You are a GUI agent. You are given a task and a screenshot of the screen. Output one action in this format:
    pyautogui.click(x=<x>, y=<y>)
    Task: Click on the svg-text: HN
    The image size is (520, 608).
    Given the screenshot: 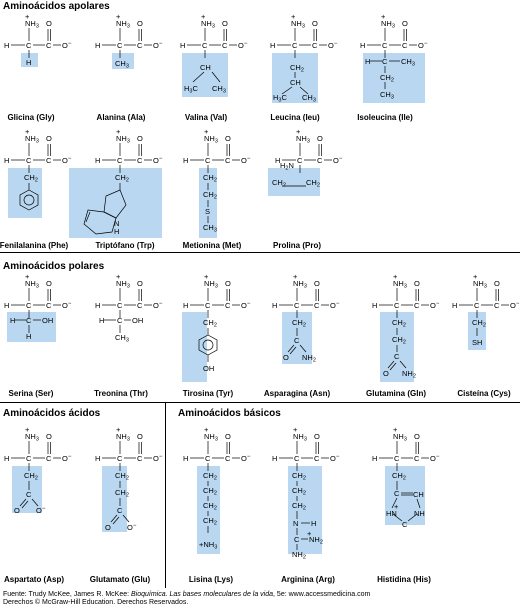 What is the action you would take?
    pyautogui.click(x=391, y=513)
    